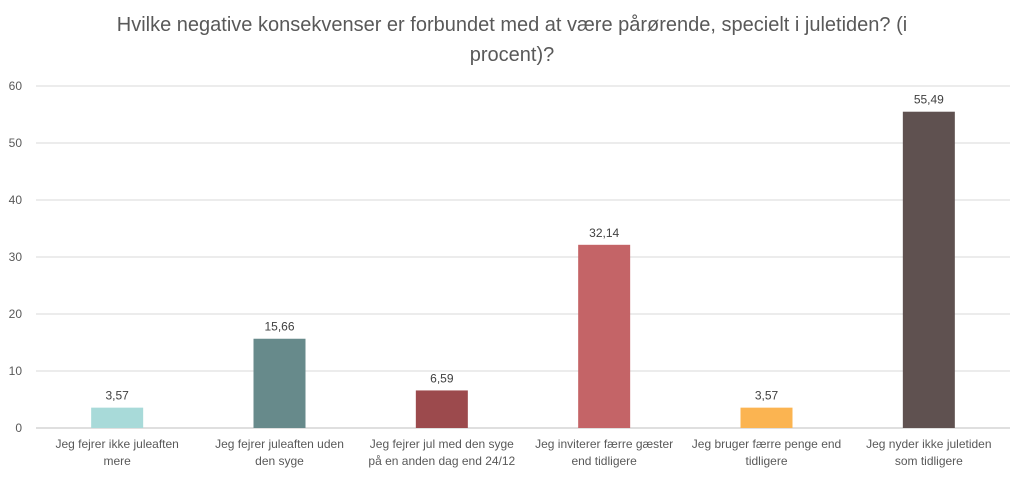 Image resolution: width=1024 pixels, height=504 pixels. What do you see at coordinates (117, 452) in the screenshot?
I see `x-tick-label: Jeg fejrer ikke juleaften mere` at bounding box center [117, 452].